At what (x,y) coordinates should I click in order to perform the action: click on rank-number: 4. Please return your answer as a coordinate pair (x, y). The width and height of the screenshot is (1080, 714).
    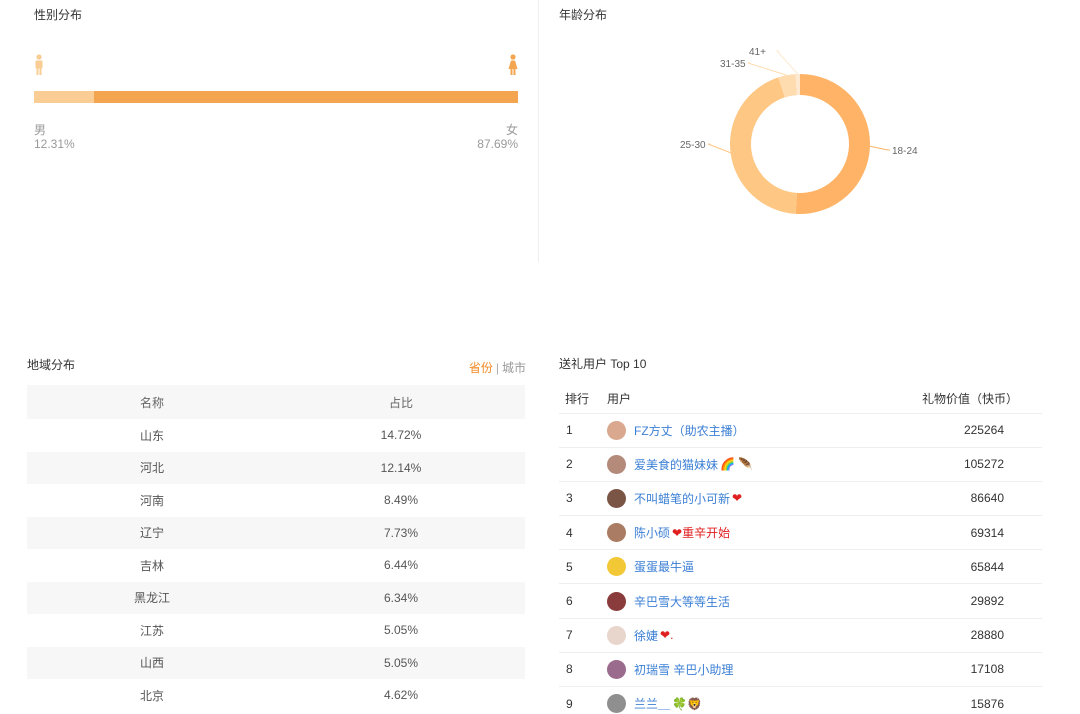
    Looking at the image, I should click on (583, 533).